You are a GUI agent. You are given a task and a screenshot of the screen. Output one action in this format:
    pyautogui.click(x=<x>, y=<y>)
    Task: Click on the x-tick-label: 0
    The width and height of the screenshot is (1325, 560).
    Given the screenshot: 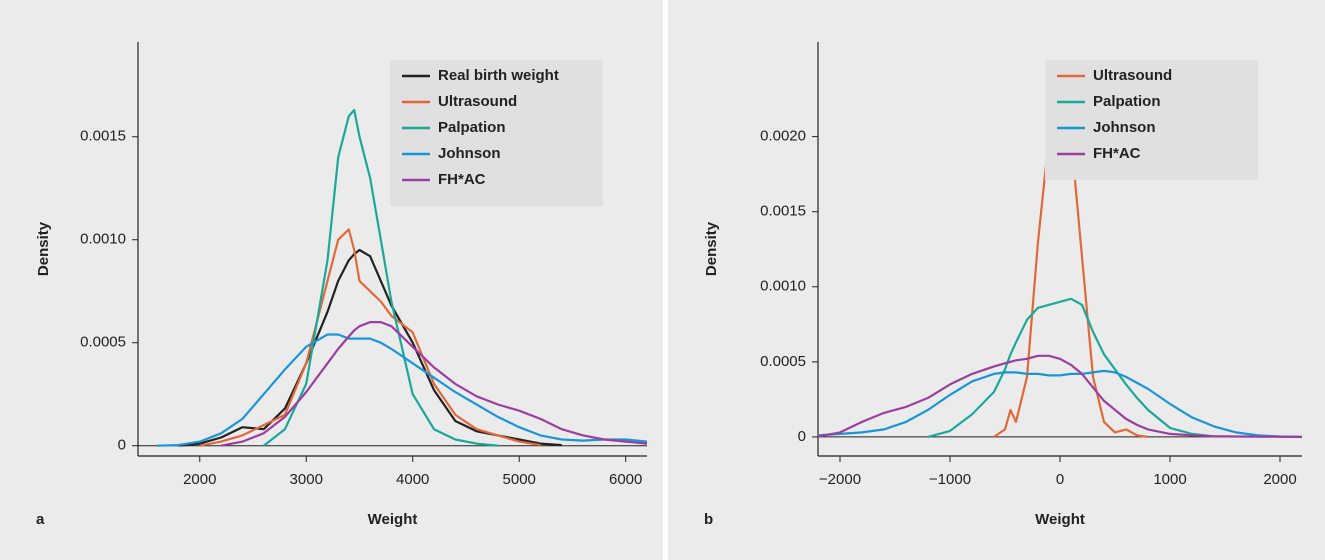 What is the action you would take?
    pyautogui.click(x=1060, y=479)
    